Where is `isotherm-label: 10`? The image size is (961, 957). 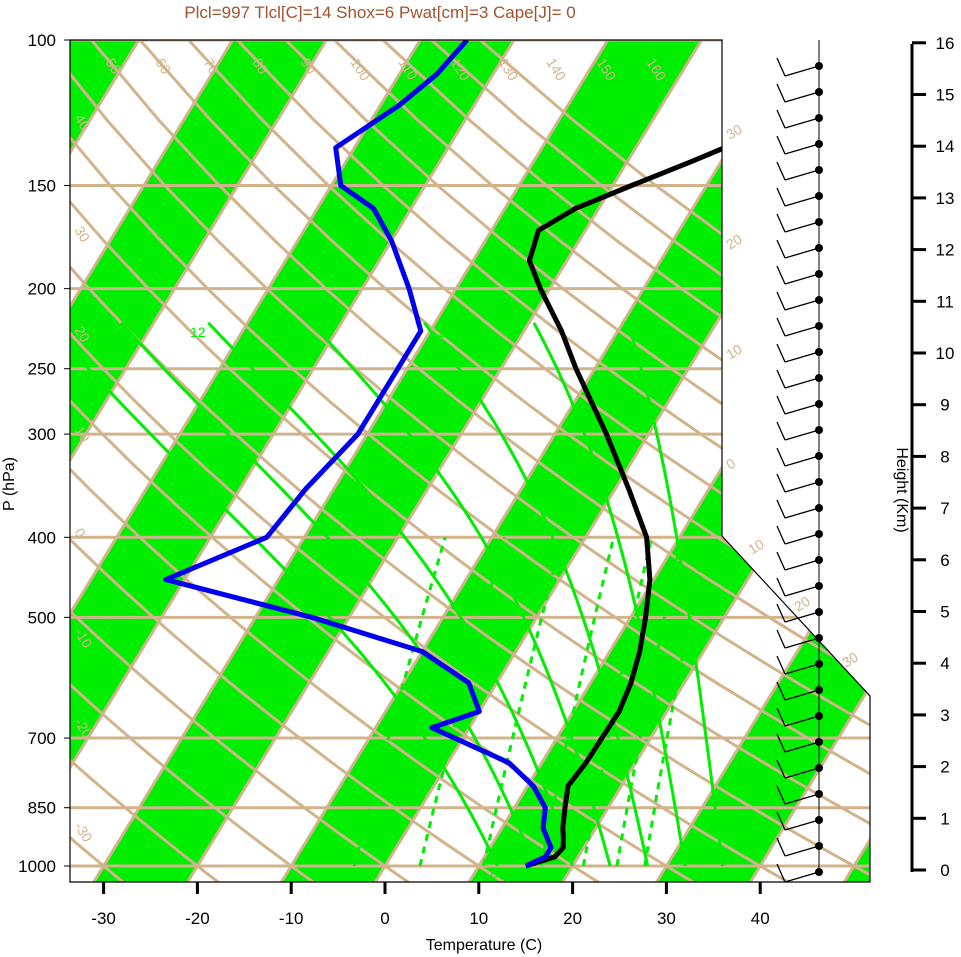
isotherm-label: 10 is located at coordinates (756, 547).